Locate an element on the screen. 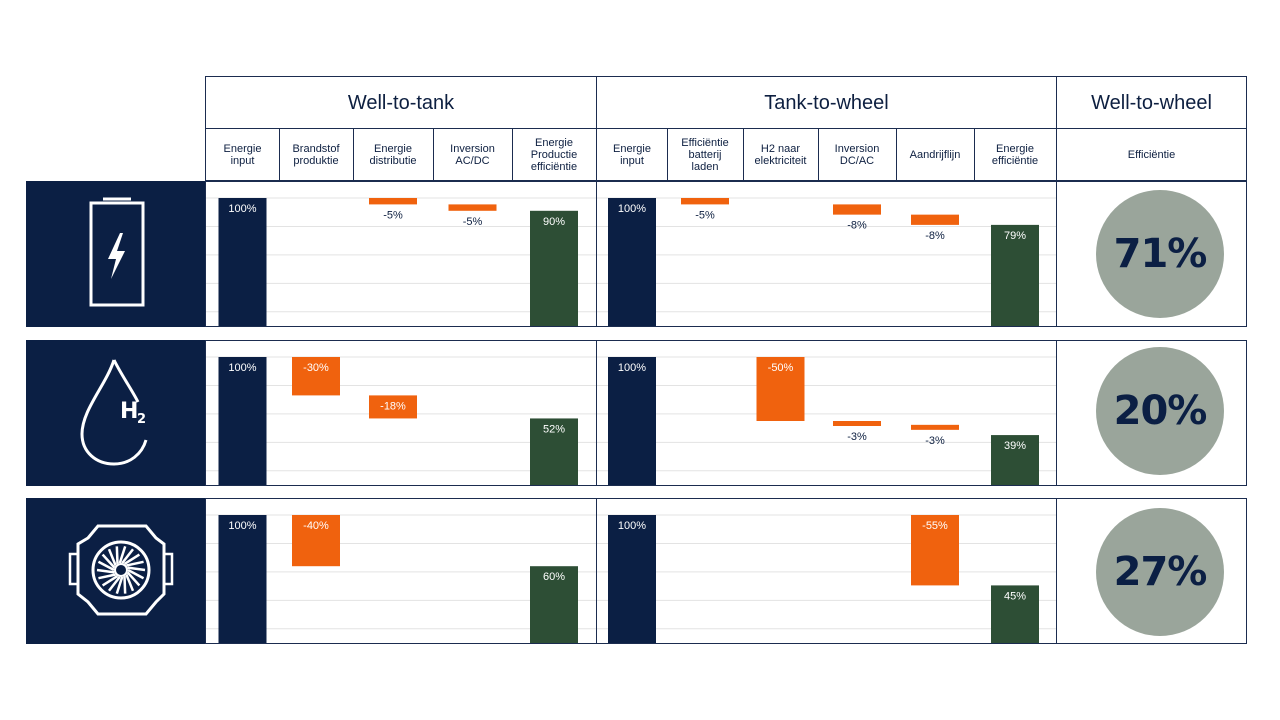  battery-charge-icon is located at coordinates (117, 252).